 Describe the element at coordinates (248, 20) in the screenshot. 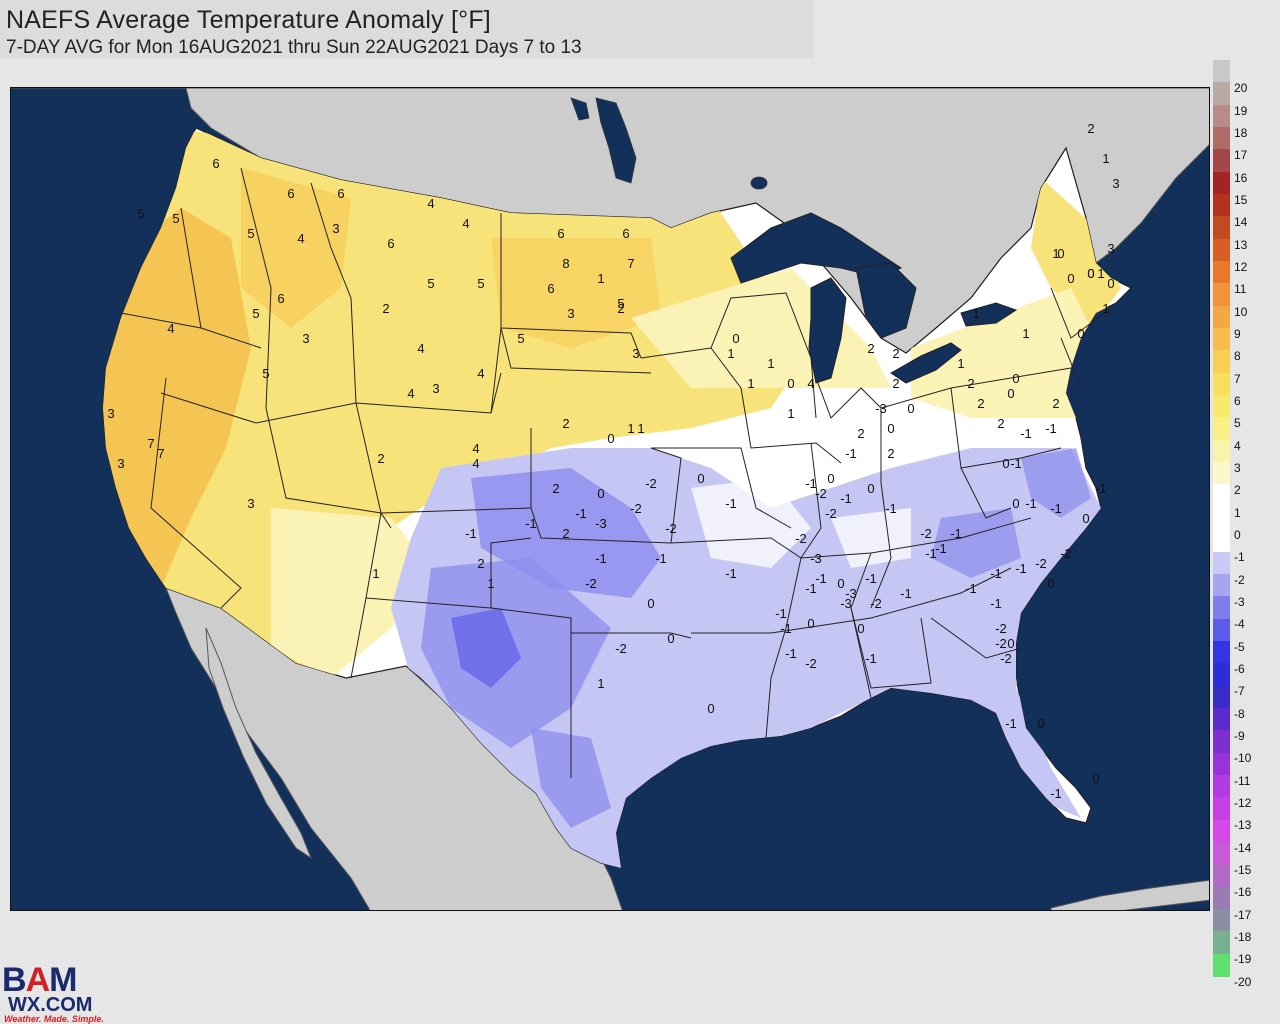

I see `map-title: NAEFS Average Temperature Anomaly [°F]` at that location.